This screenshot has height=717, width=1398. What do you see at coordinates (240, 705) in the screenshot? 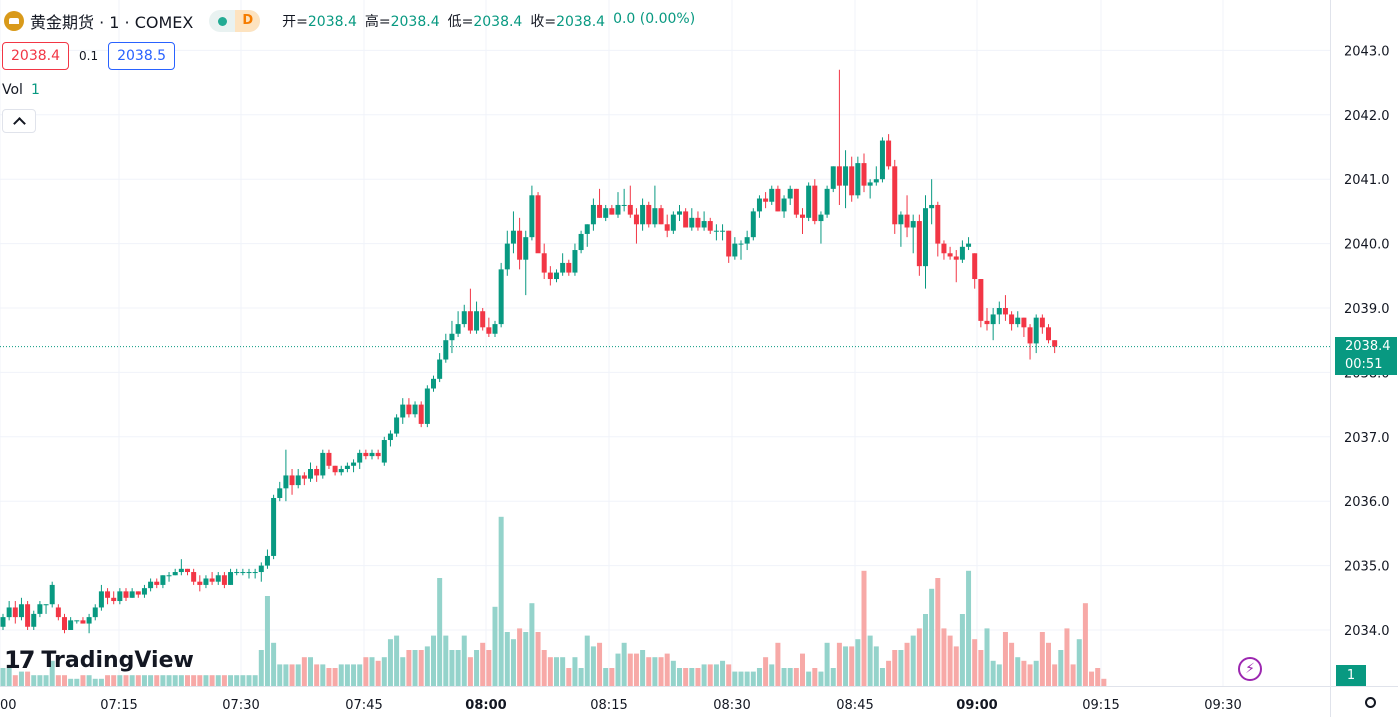
I see `x-tick-label: 07:30` at bounding box center [240, 705].